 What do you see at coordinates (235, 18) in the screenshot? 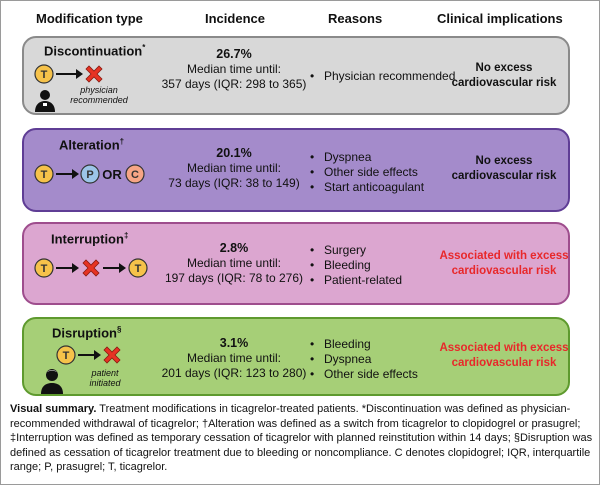
I see `header-incidence: Incidence` at bounding box center [235, 18].